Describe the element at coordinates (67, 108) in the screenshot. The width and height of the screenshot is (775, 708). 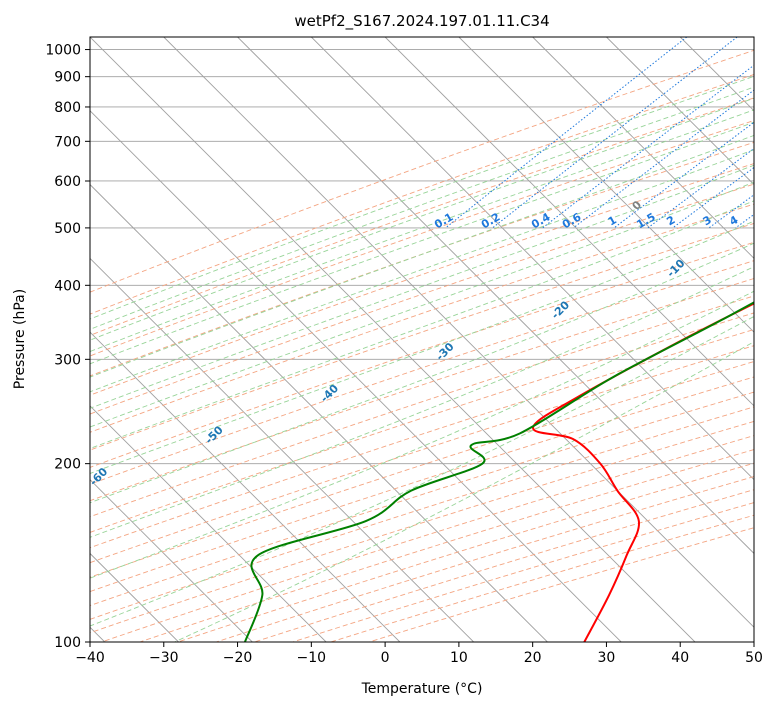
I see `y-tick-label: 800` at that location.